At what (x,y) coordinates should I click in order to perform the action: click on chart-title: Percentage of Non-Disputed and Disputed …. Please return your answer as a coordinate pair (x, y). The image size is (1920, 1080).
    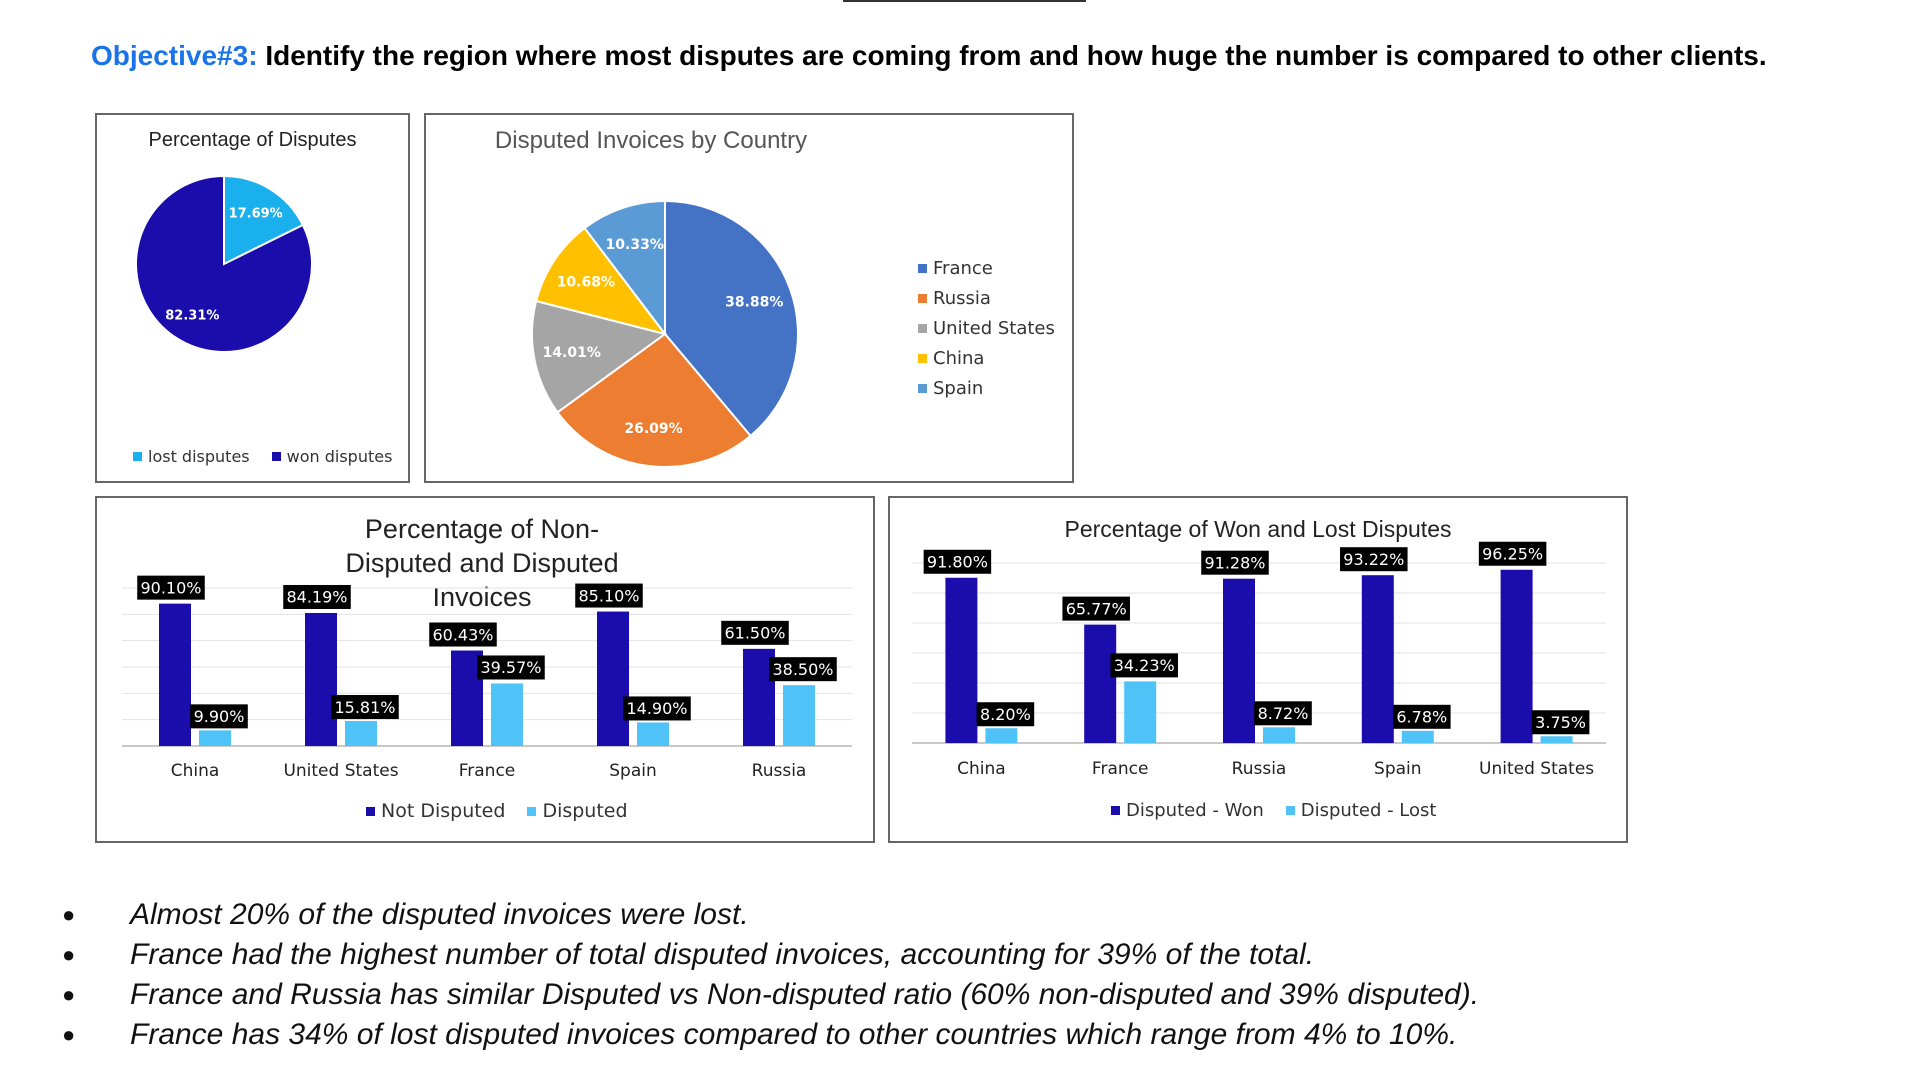
    Looking at the image, I should click on (482, 563).